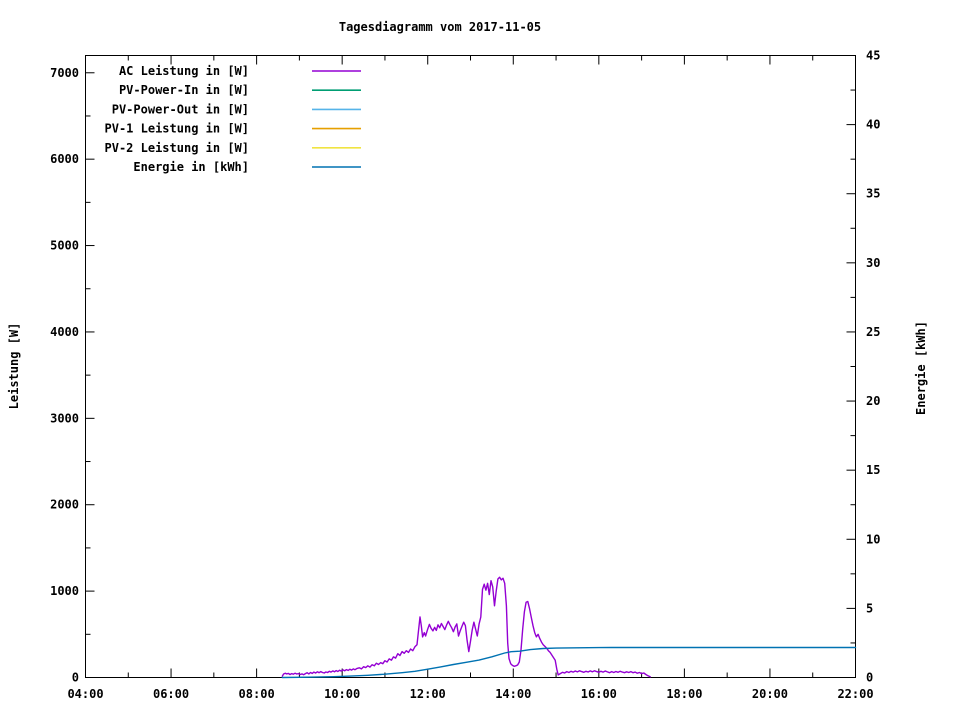  I want to click on left-tick-label: 2000, so click(64, 505).